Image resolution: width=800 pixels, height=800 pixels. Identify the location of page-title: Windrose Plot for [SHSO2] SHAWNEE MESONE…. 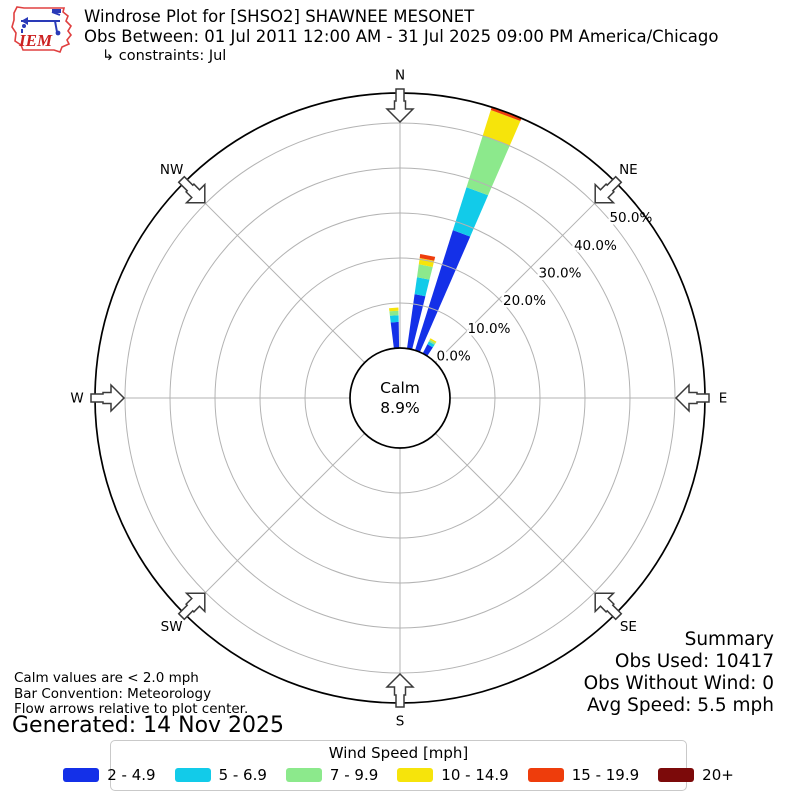
(279, 16).